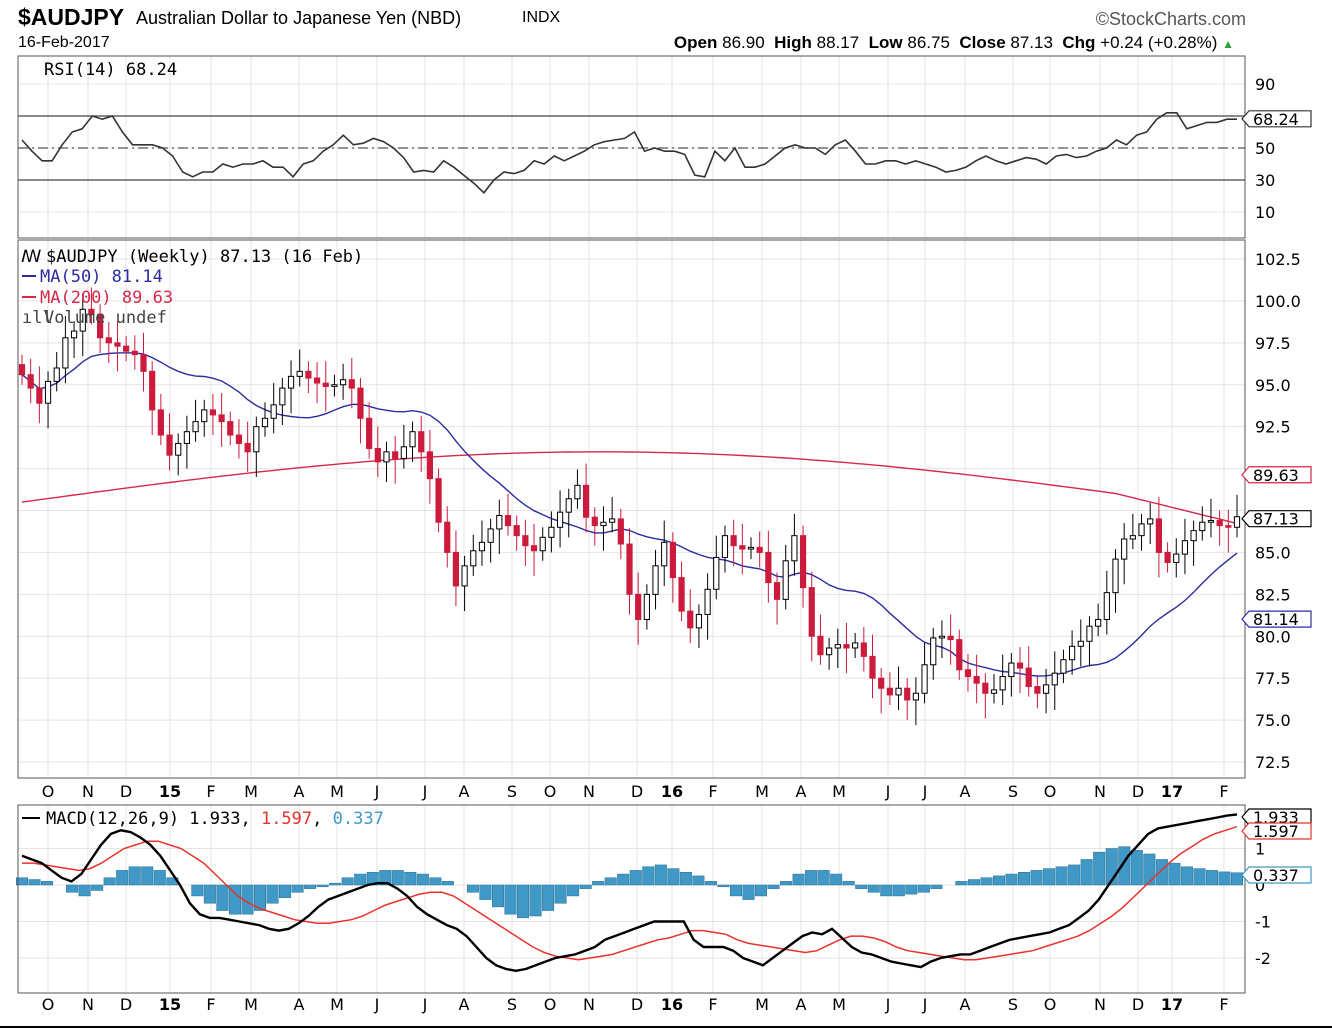 The image size is (1332, 1030). What do you see at coordinates (629, 893) in the screenshot?
I see `macd-line` at bounding box center [629, 893].